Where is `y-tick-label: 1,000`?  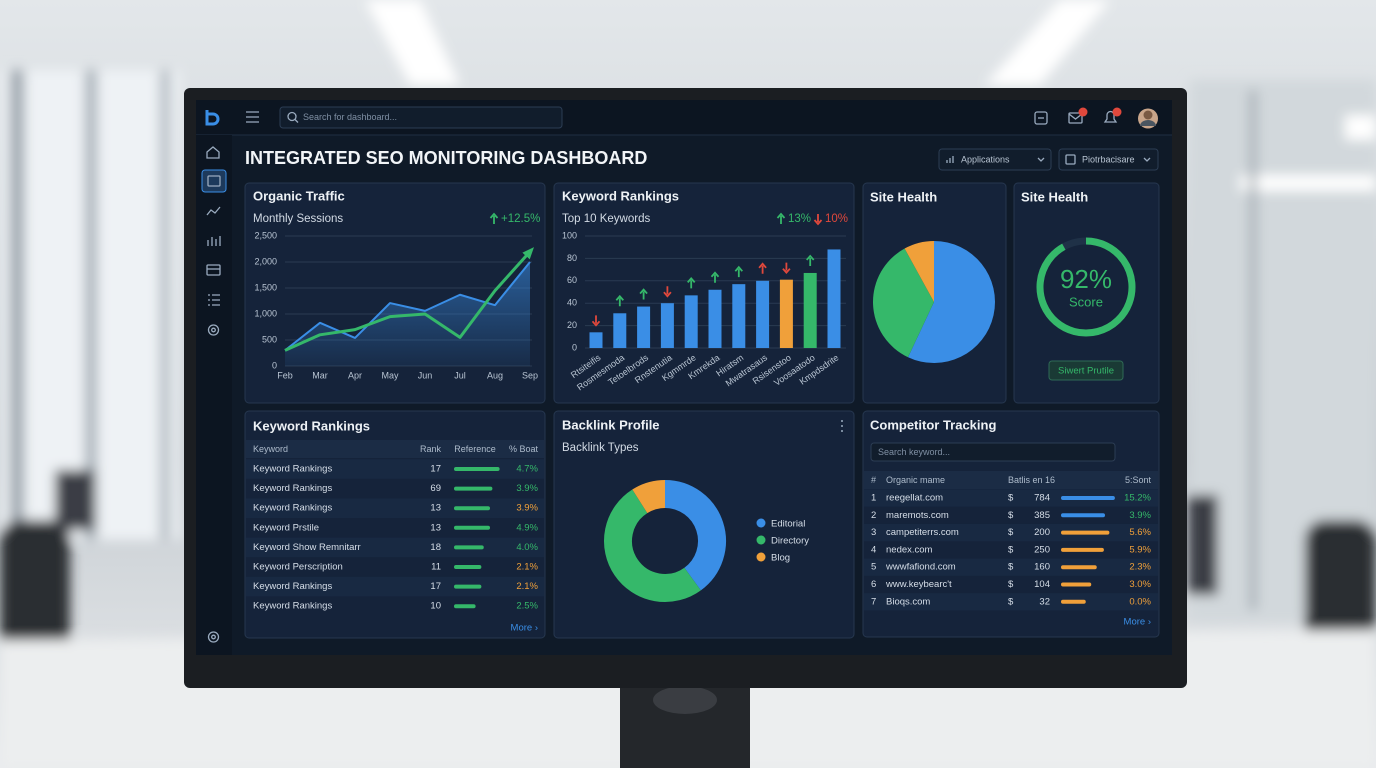 y-tick-label: 1,000 is located at coordinates (265, 313).